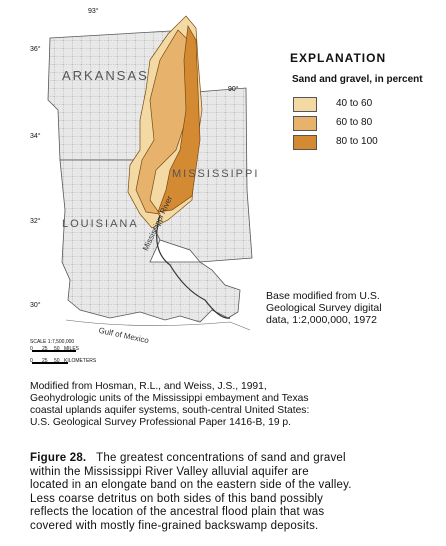  What do you see at coordinates (338, 58) in the screenshot?
I see `legend-title: EXPLANATION` at bounding box center [338, 58].